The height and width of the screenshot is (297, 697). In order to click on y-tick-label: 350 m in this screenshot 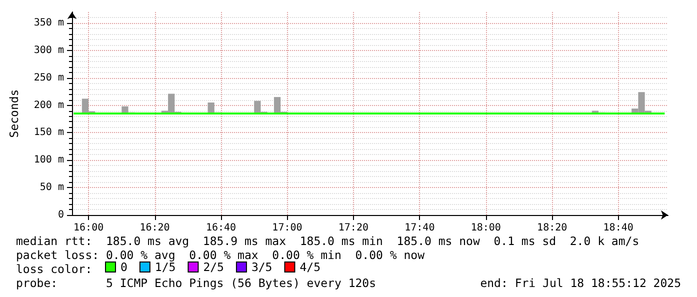, I will do `click(49, 22)`.